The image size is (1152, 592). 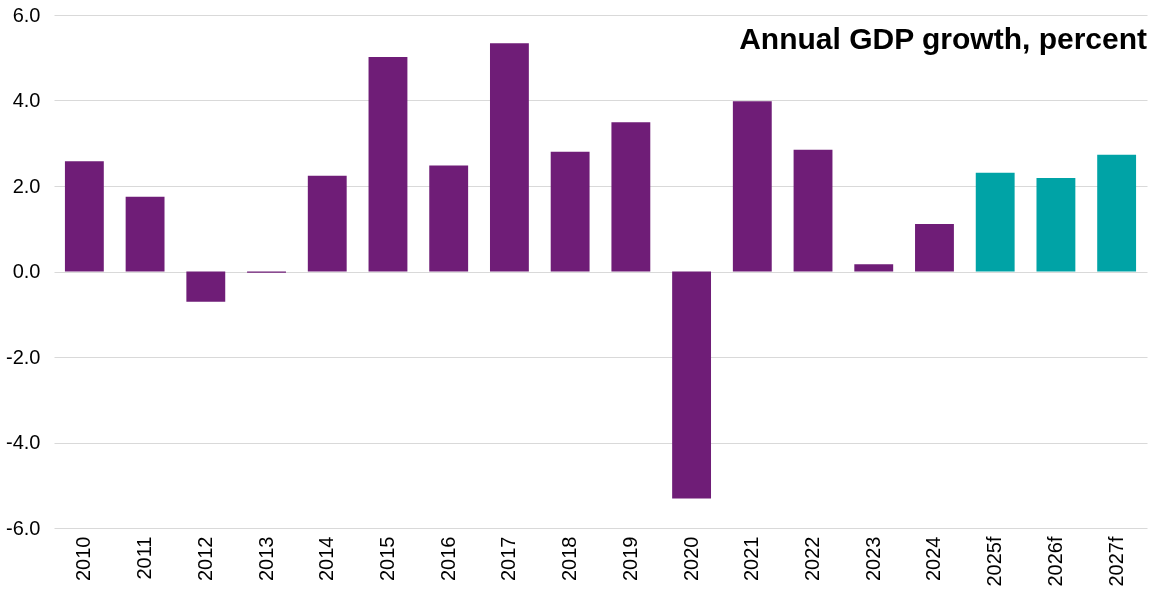 I want to click on y-tick-label: 2.0, so click(x=26, y=185).